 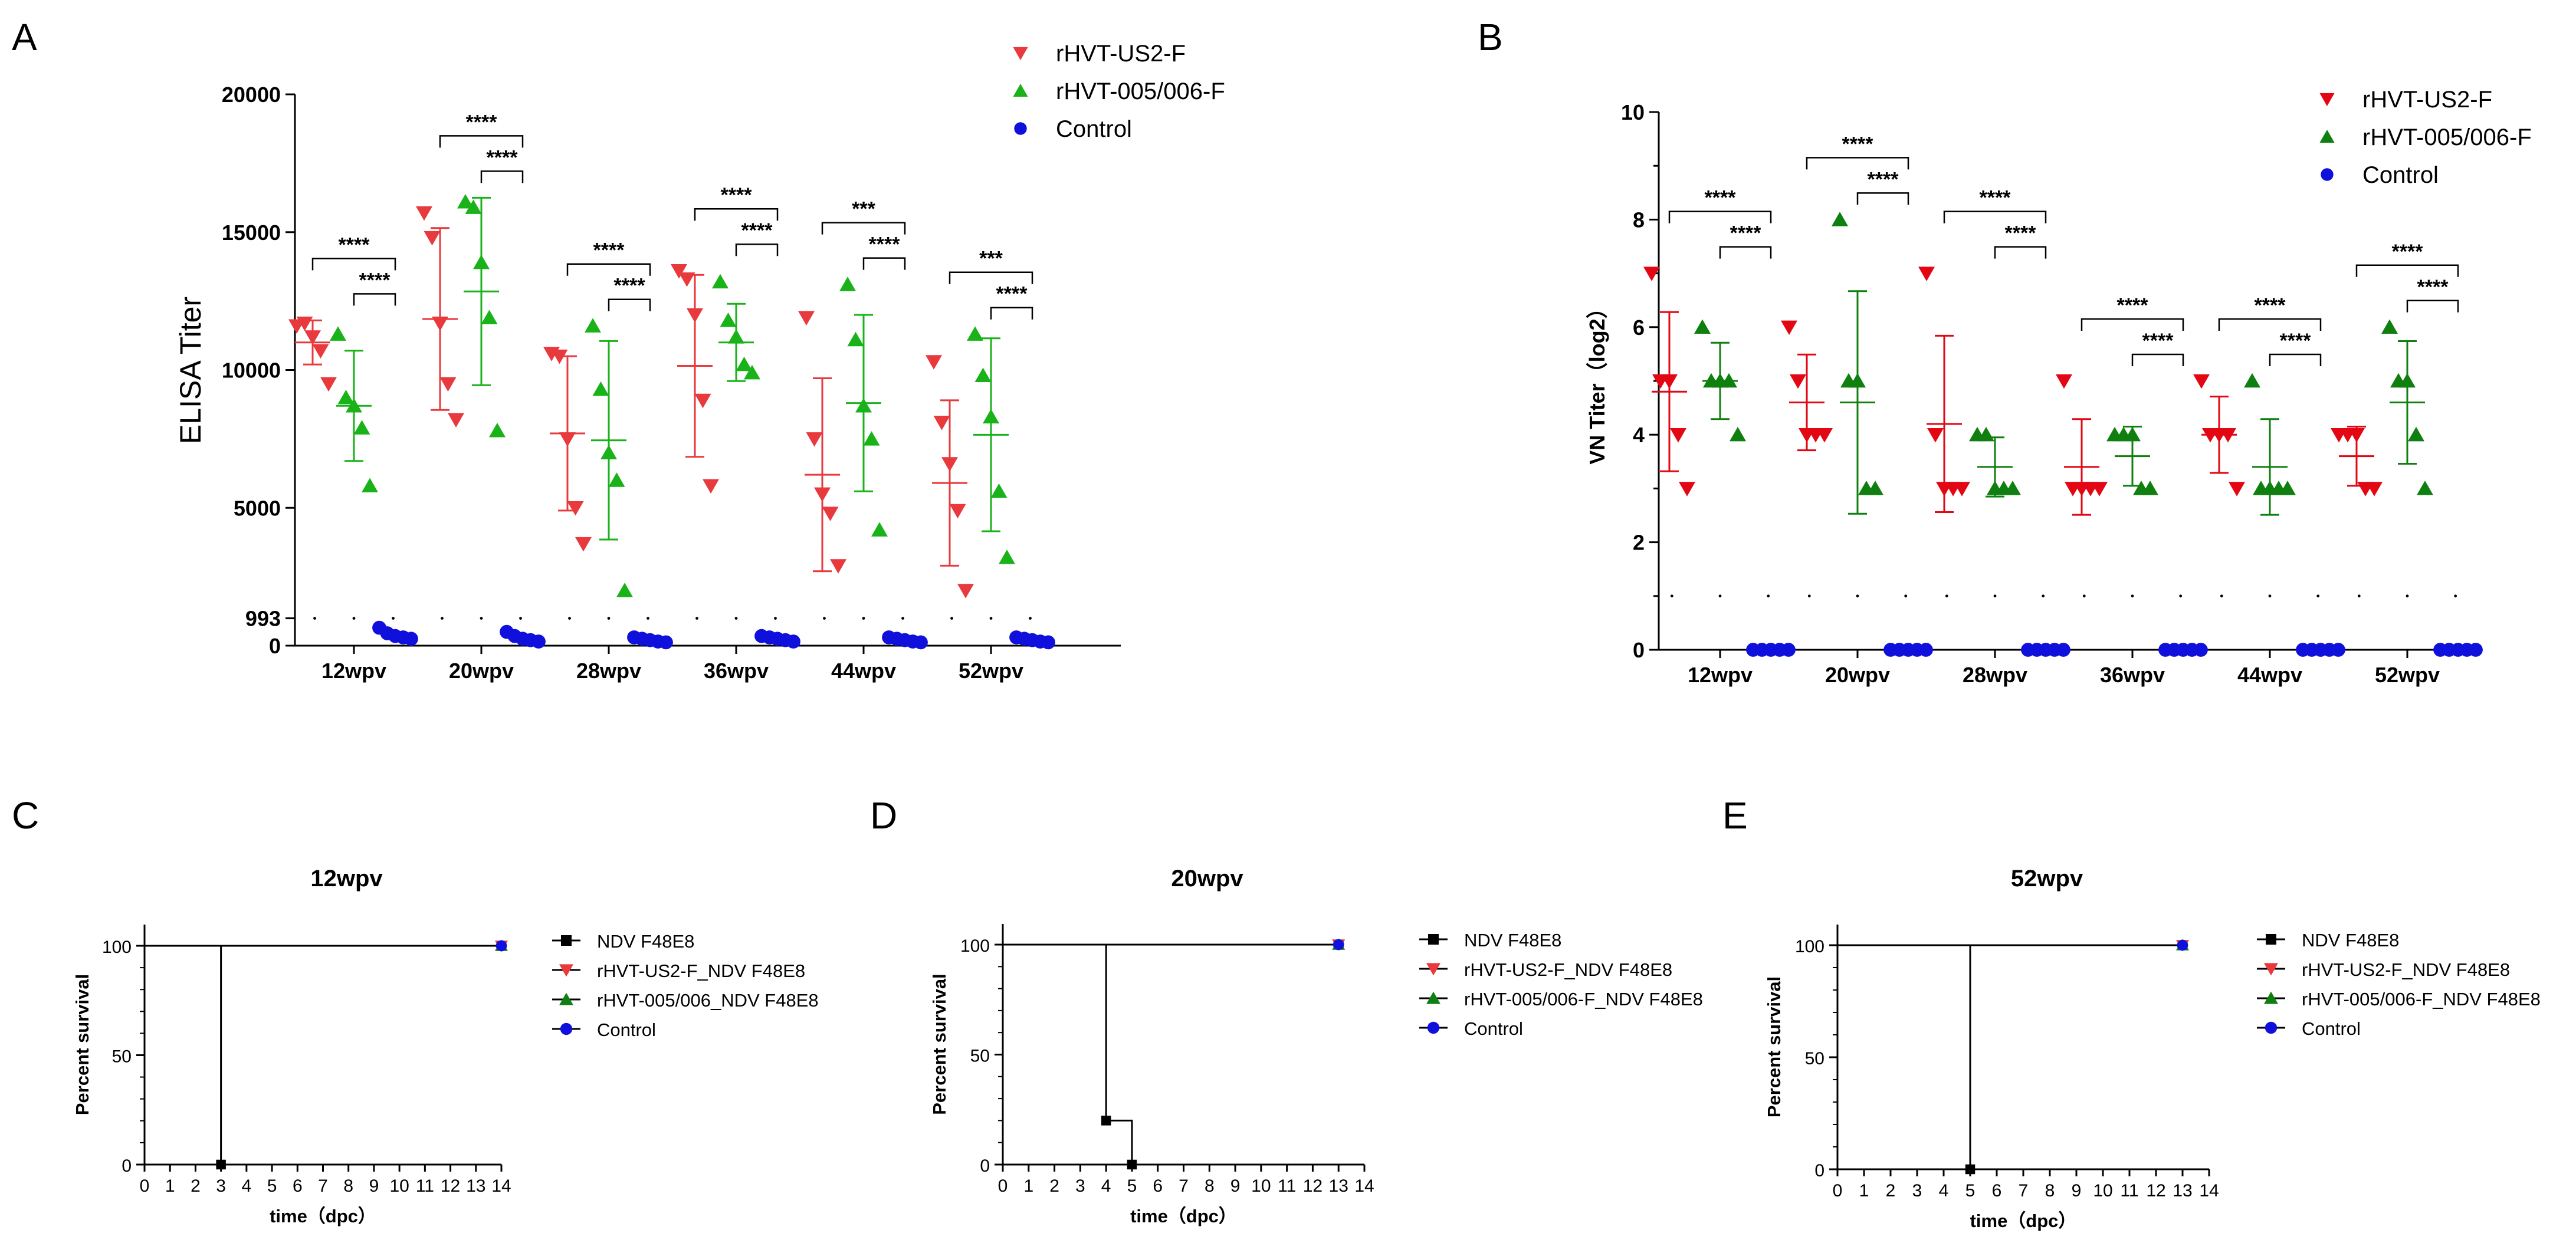 I want to click on survival-marker-E, so click(x=2182, y=945).